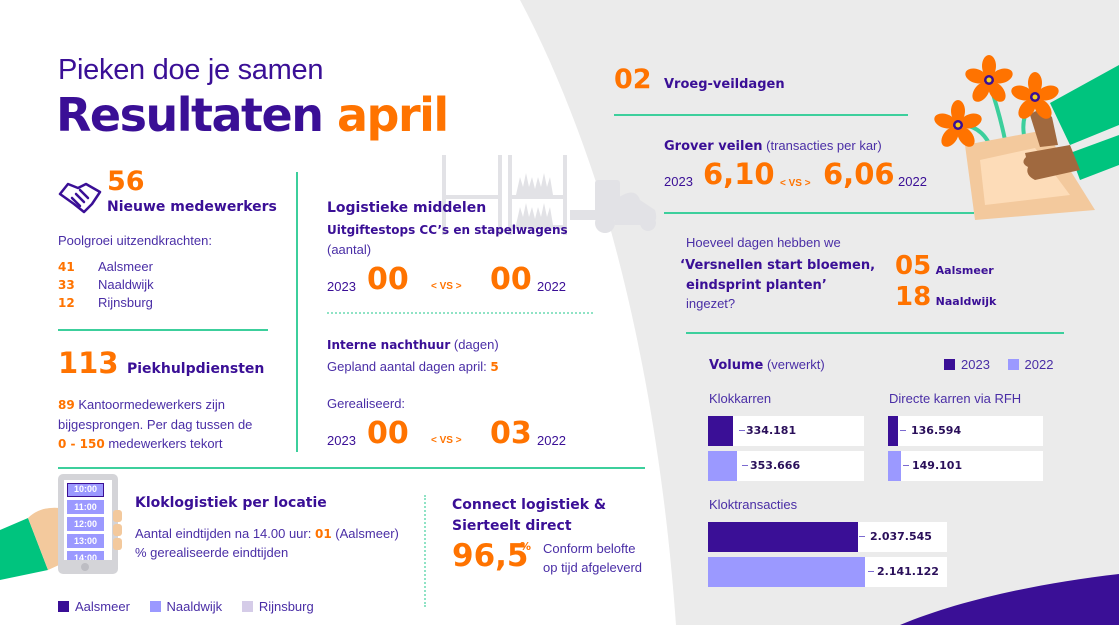 This screenshot has height=625, width=1119. I want to click on bar-directe-2023: 136.594, so click(965, 431).